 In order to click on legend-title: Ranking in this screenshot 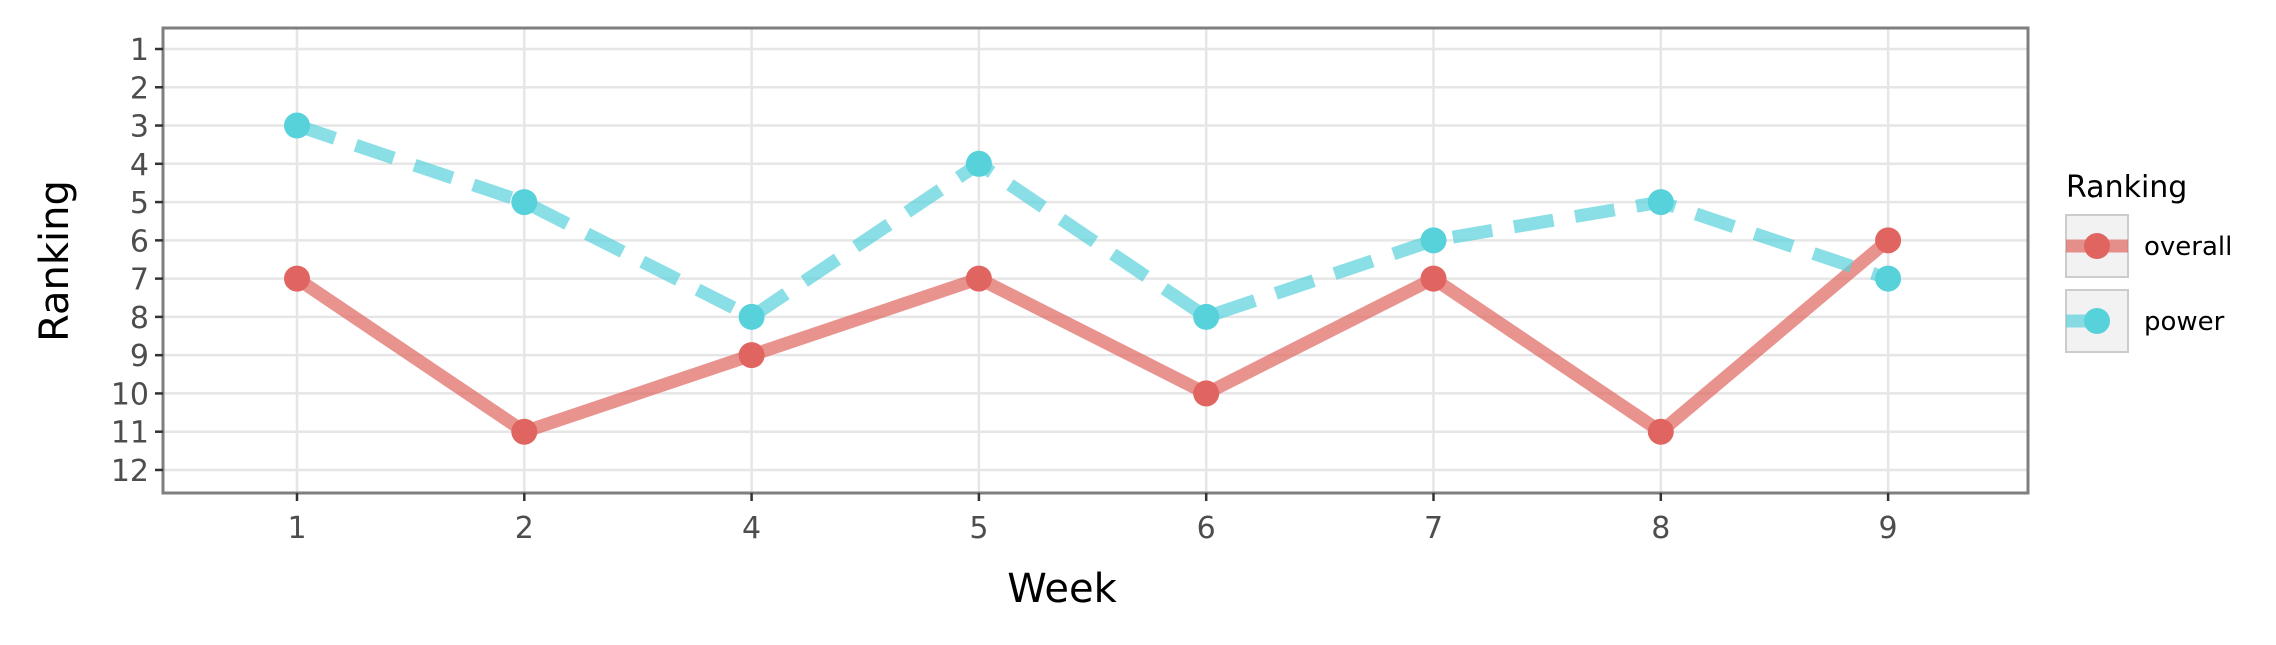, I will do `click(2126, 187)`.